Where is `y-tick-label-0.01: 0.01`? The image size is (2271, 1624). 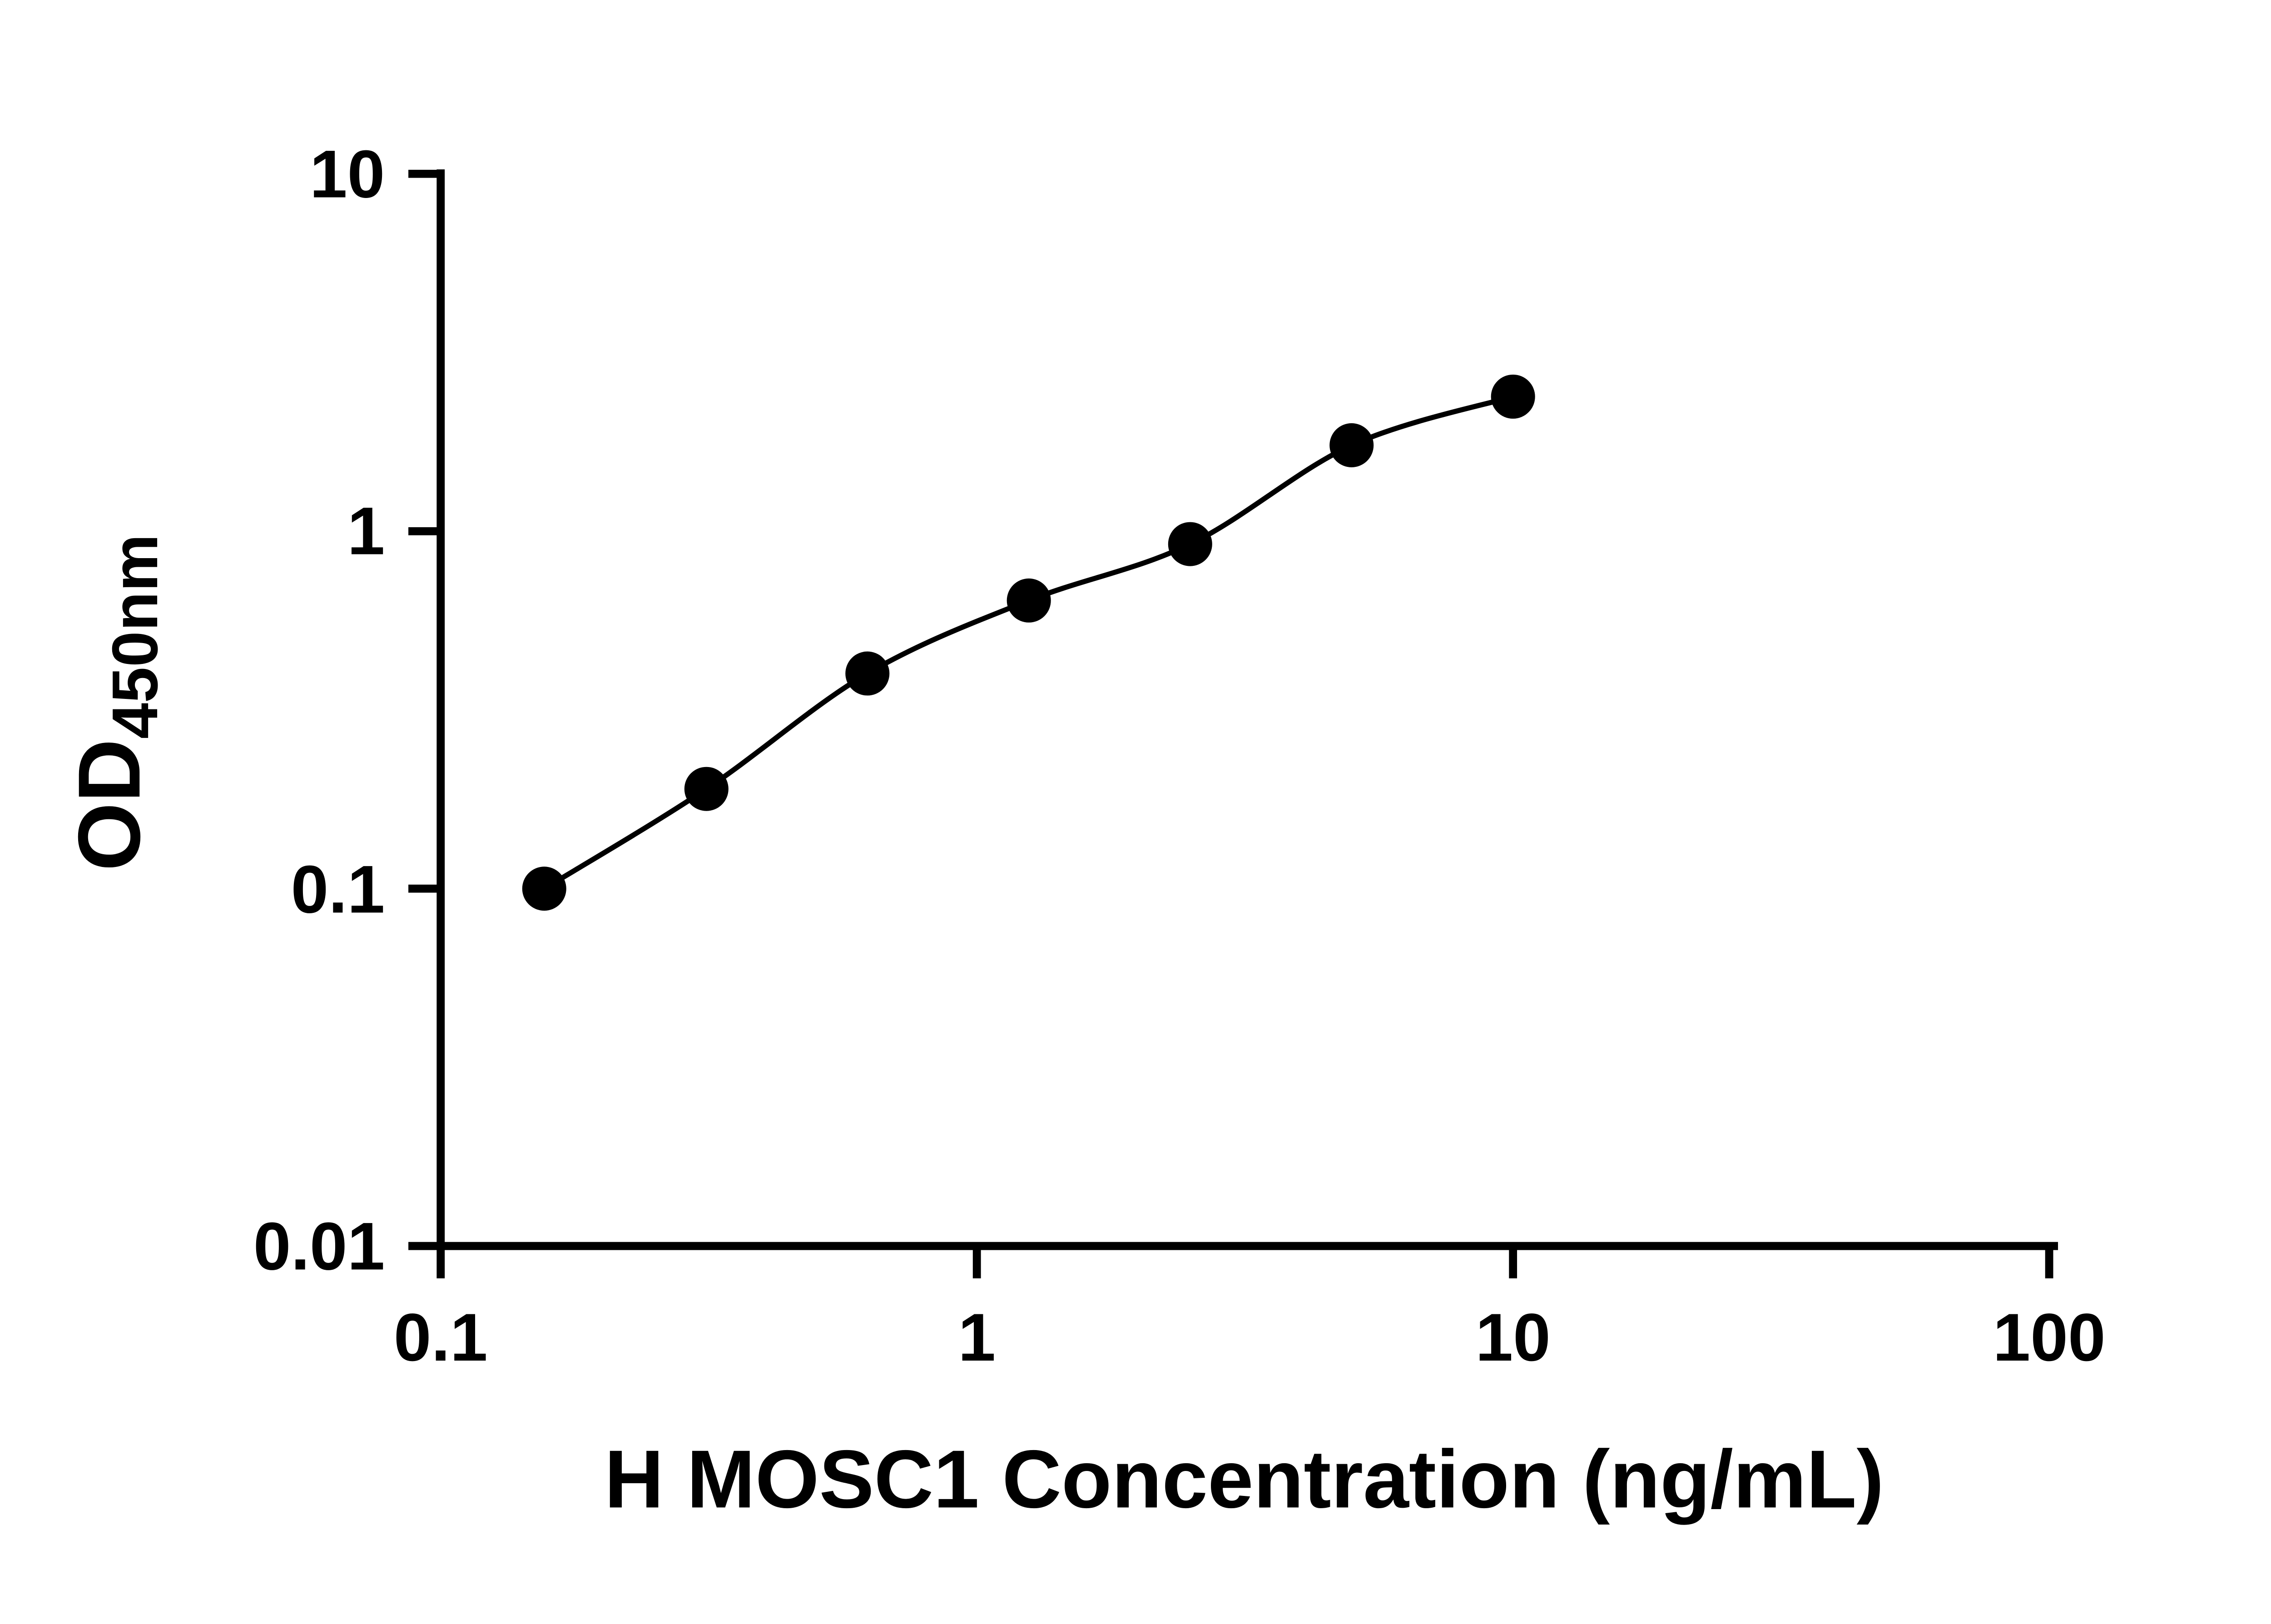 y-tick-label-0.01: 0.01 is located at coordinates (319, 1246).